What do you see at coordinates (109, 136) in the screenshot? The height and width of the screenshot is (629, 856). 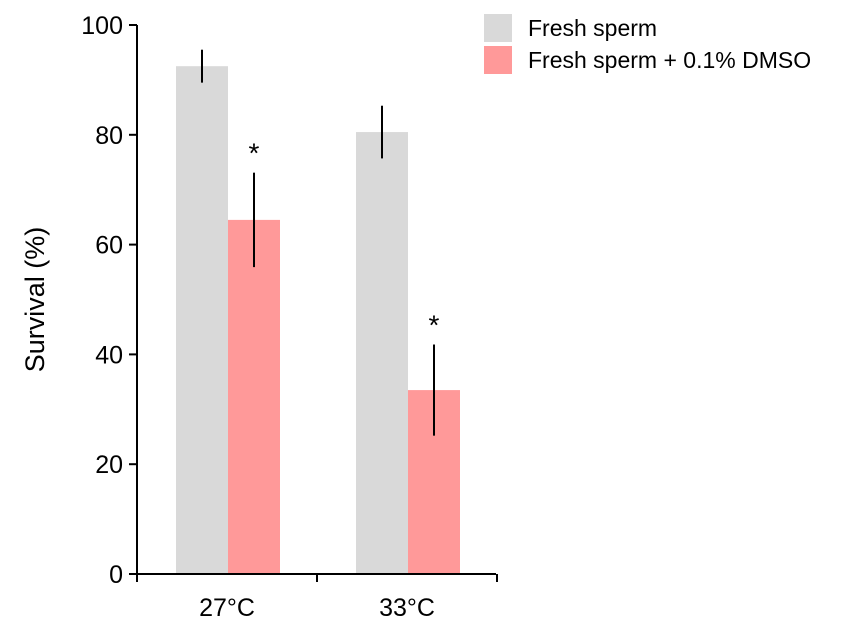 I see `y-tick-label: 80` at bounding box center [109, 136].